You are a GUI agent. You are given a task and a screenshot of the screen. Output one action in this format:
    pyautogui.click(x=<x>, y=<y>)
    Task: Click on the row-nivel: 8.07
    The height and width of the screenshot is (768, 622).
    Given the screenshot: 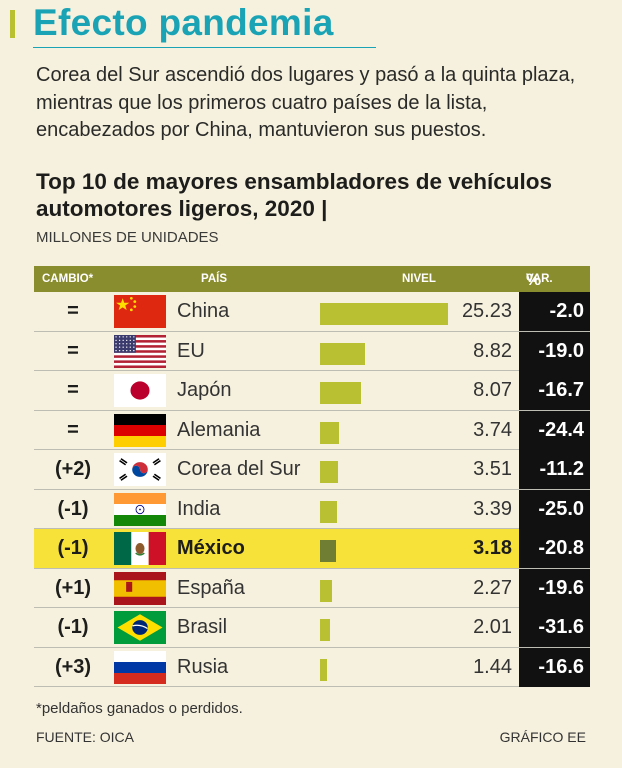 What is the action you would take?
    pyautogui.click(x=492, y=390)
    